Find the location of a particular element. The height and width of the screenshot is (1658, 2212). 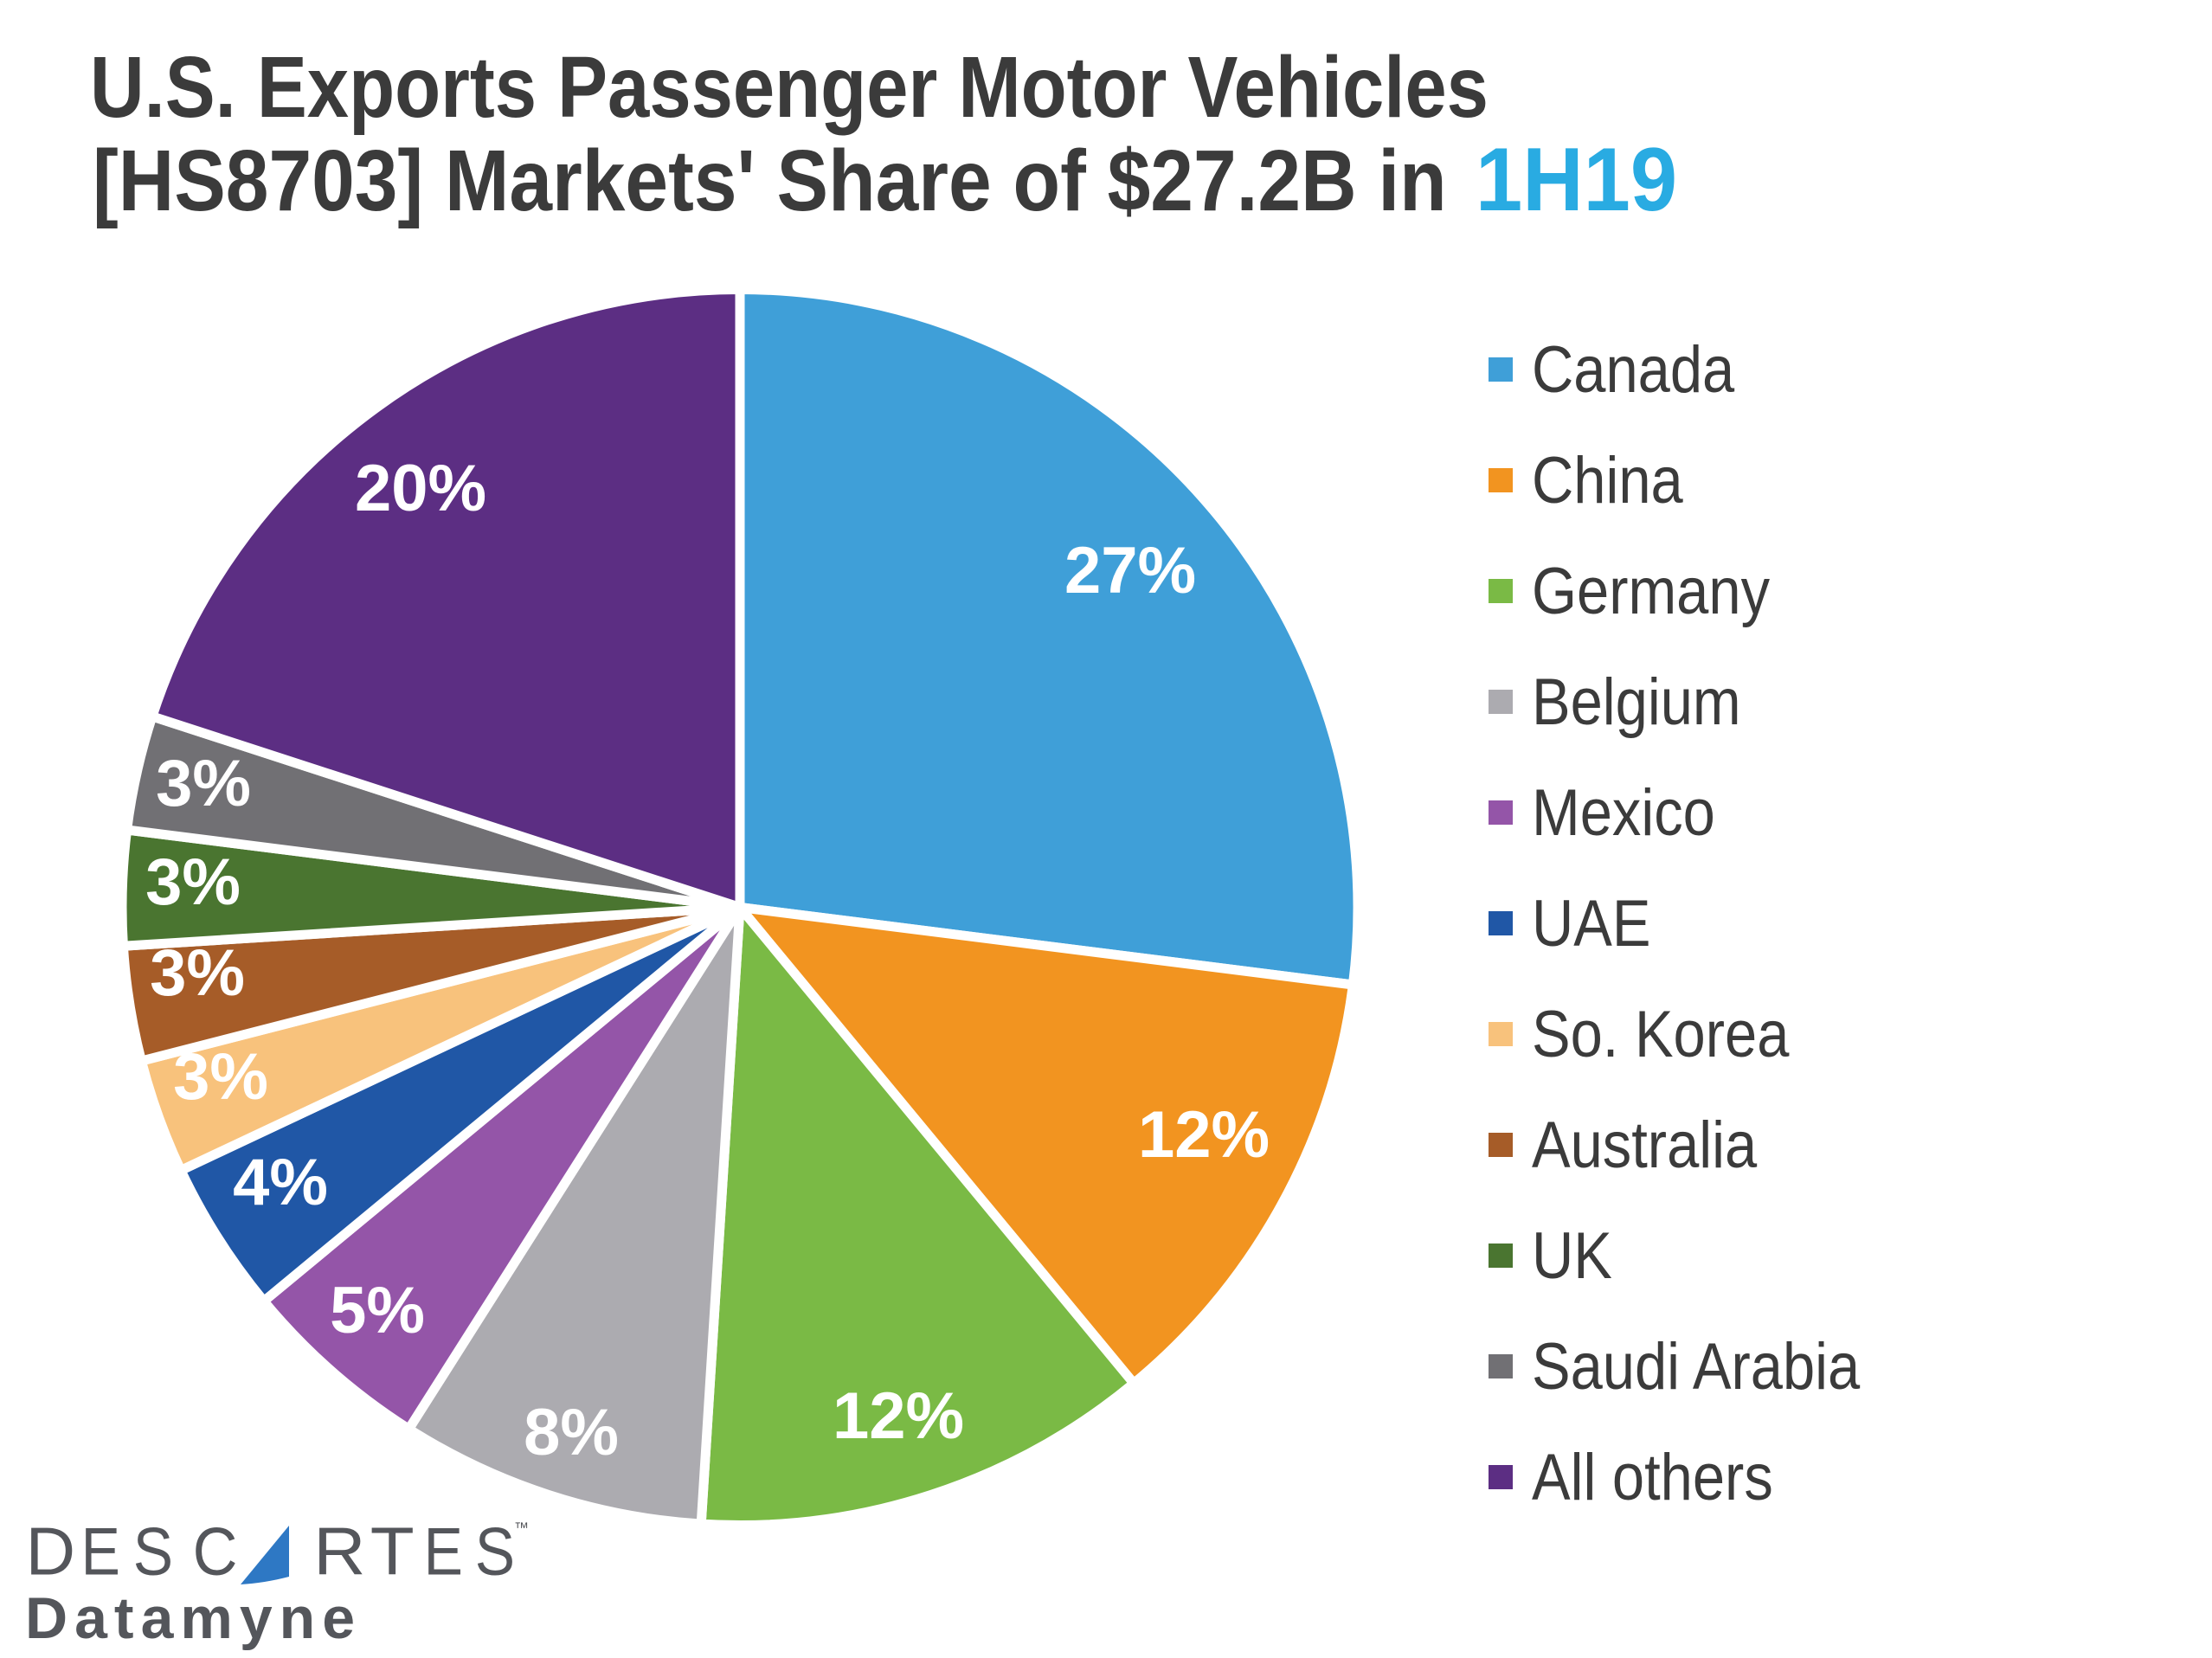

svg-text: 27% is located at coordinates (1130, 570).